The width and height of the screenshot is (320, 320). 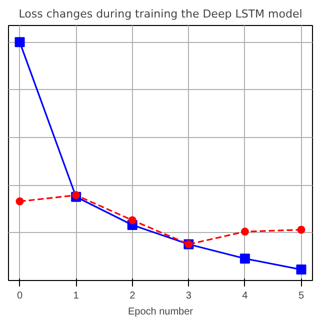 I want to click on x-tick-label: 1, so click(x=76, y=296).